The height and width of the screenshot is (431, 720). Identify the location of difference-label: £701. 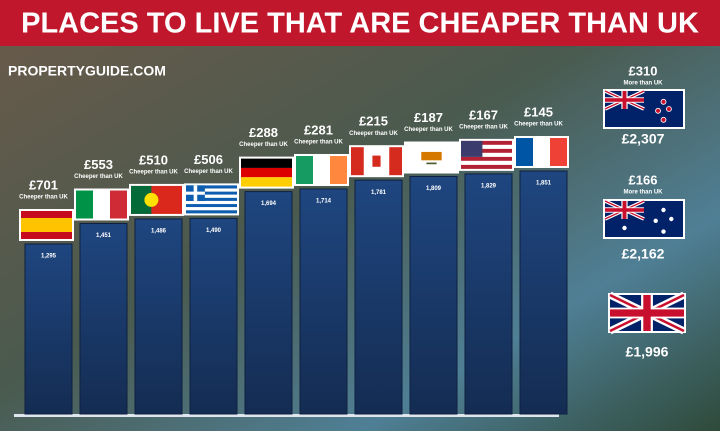
(43, 184).